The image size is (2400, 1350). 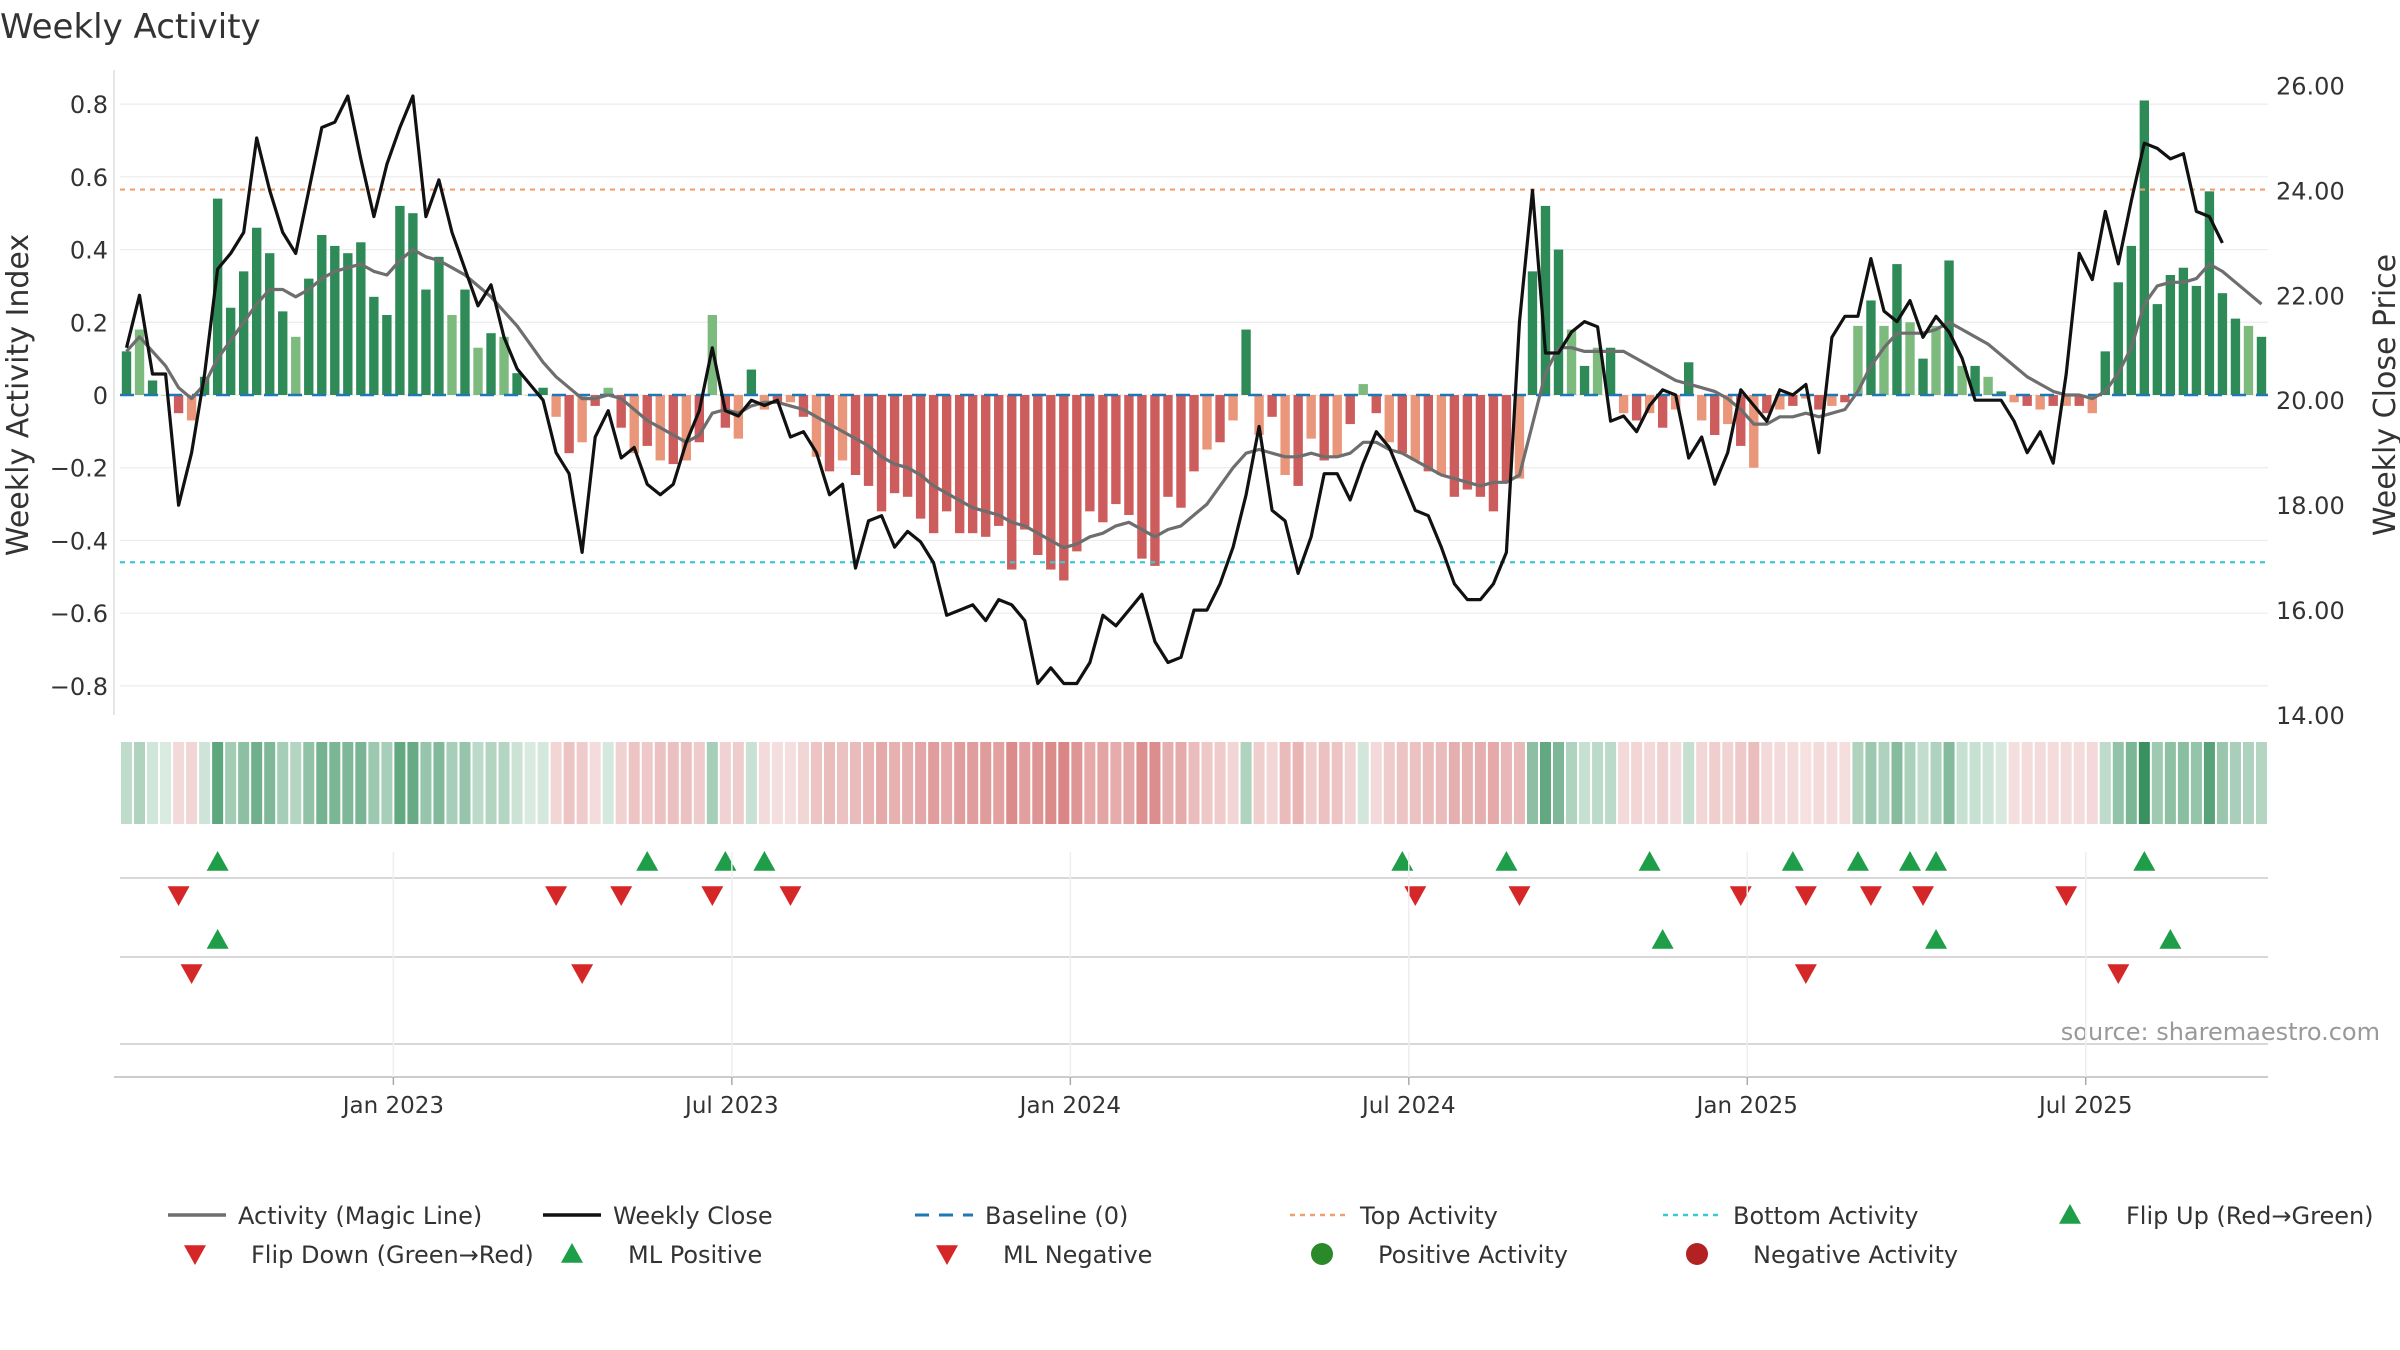 What do you see at coordinates (1697, 1254) in the screenshot?
I see `legend-swatch-circle` at bounding box center [1697, 1254].